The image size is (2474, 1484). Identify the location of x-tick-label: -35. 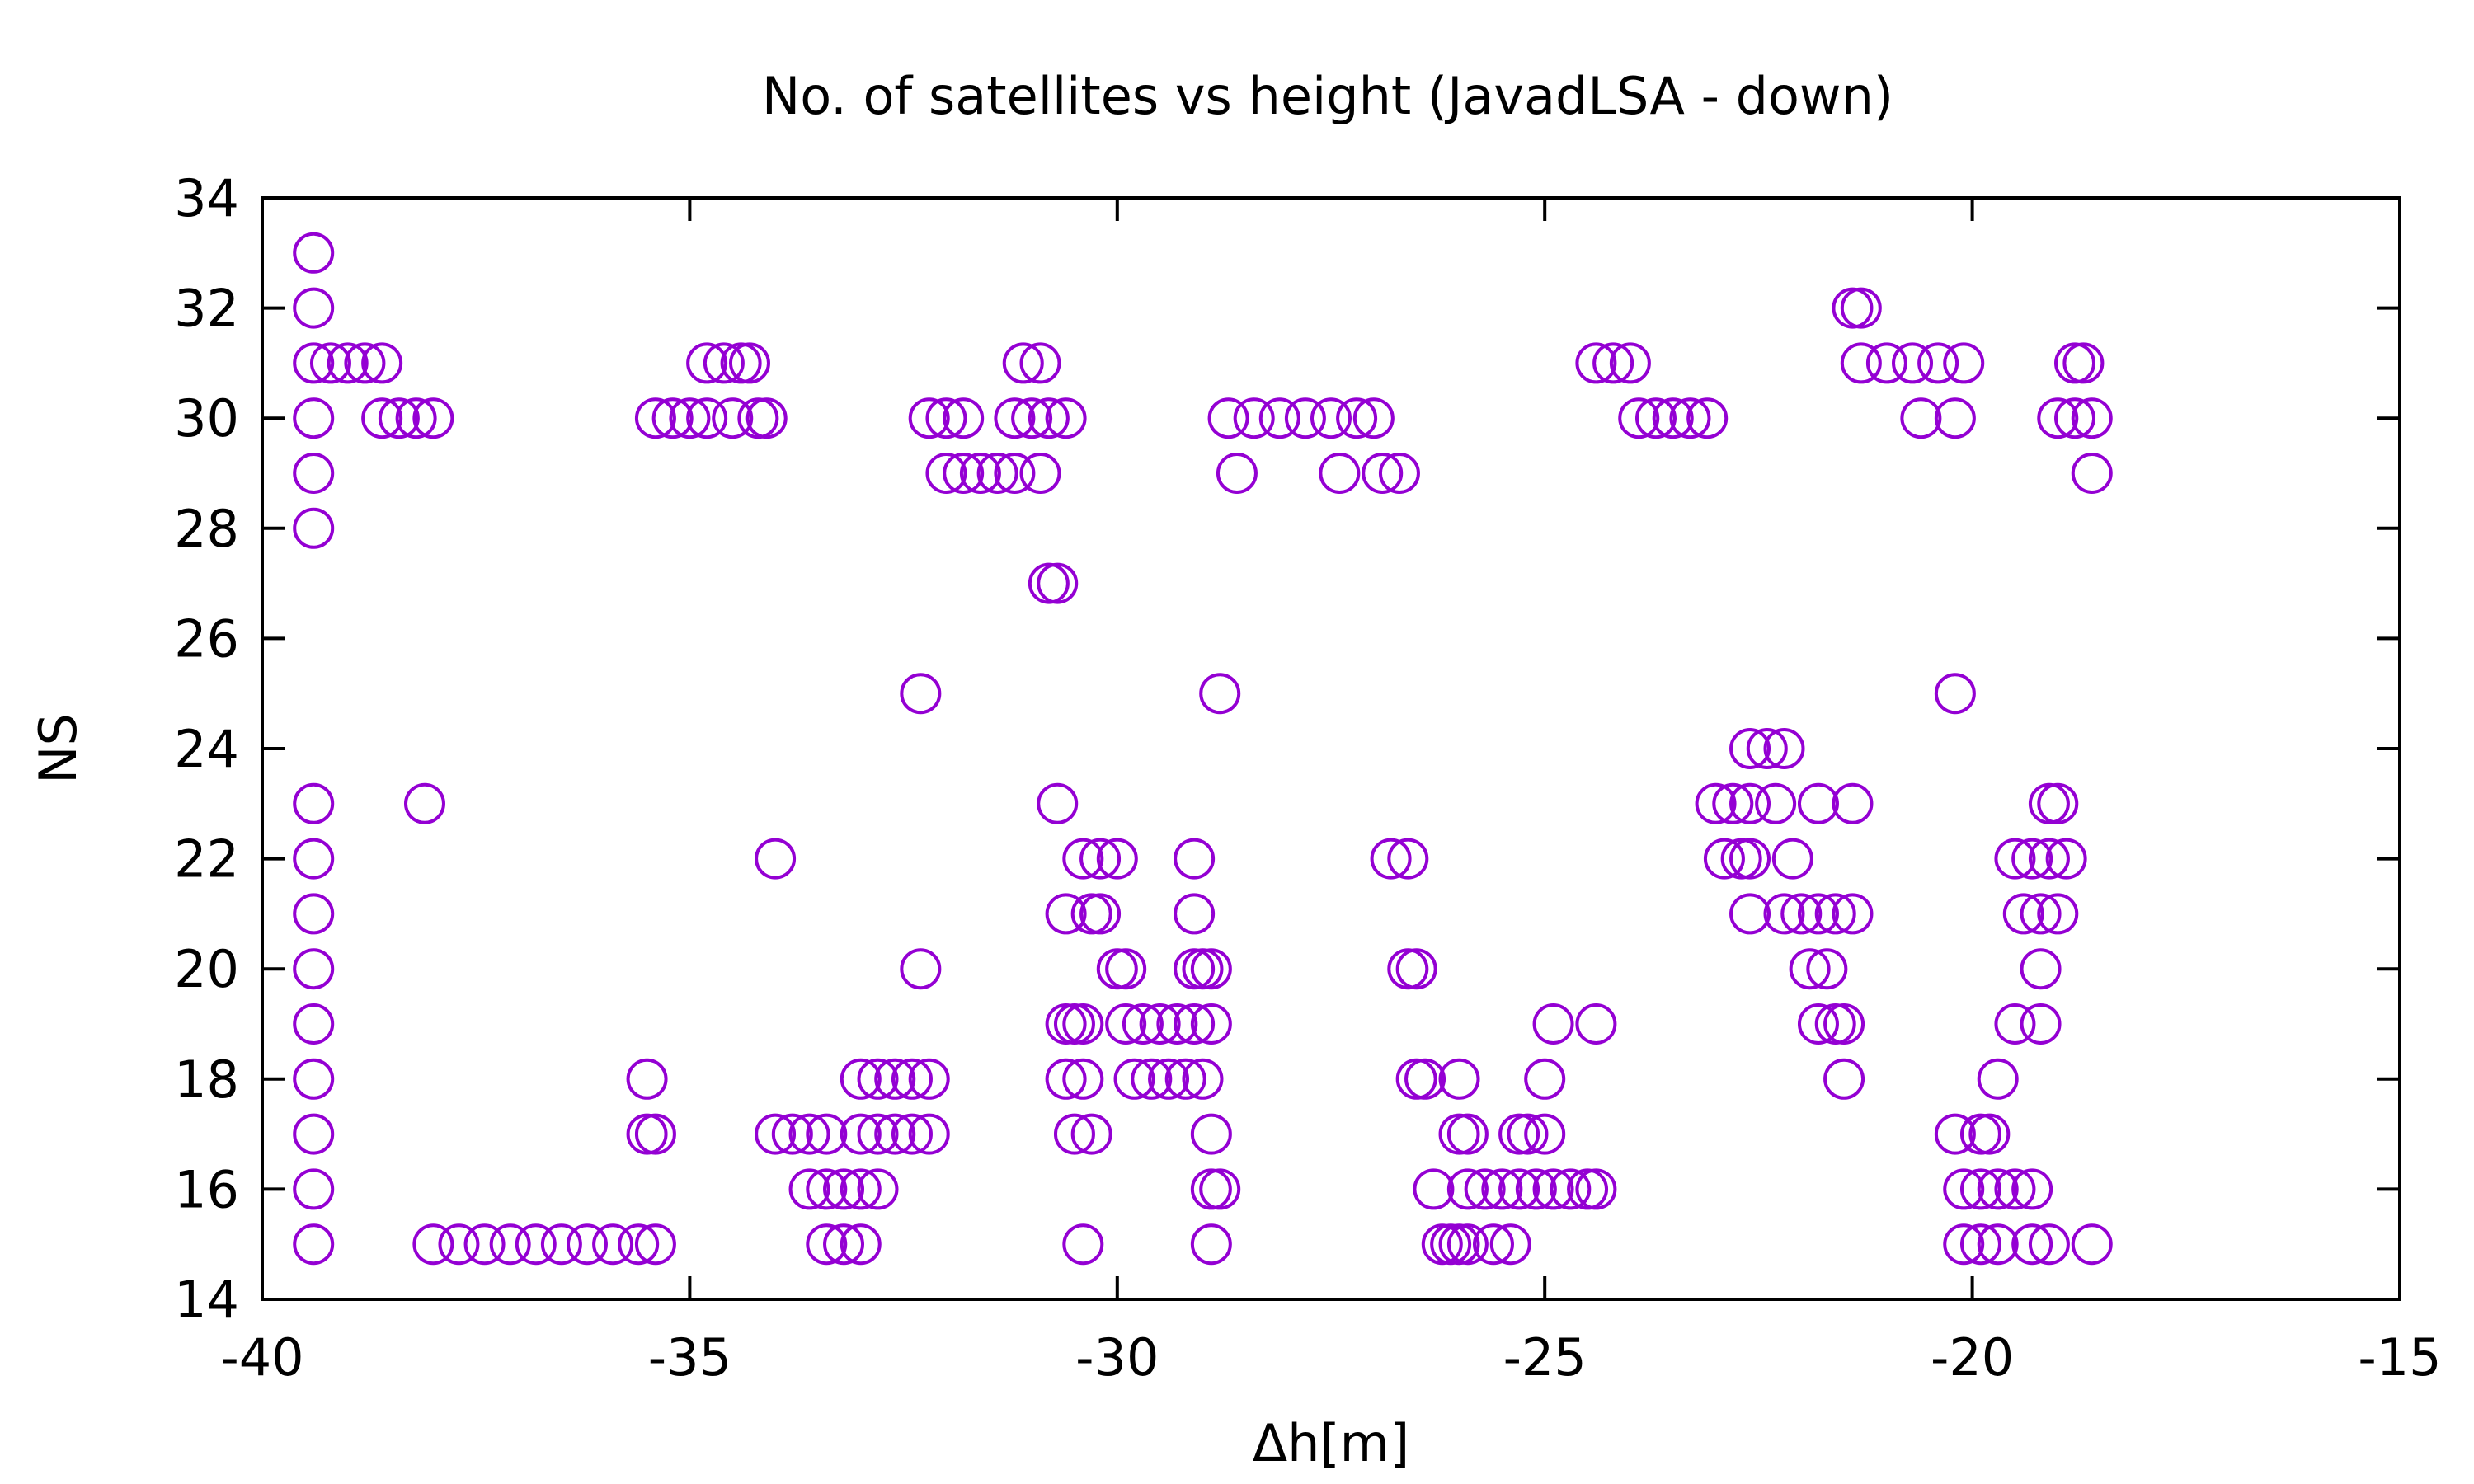
(689, 1357).